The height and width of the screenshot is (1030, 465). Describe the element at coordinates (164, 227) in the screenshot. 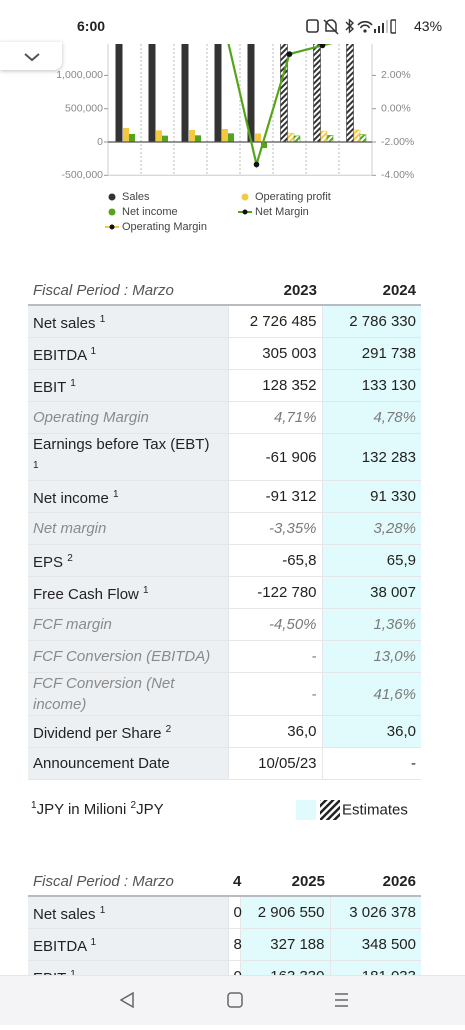

I see `legend-label: Operating Margin` at that location.